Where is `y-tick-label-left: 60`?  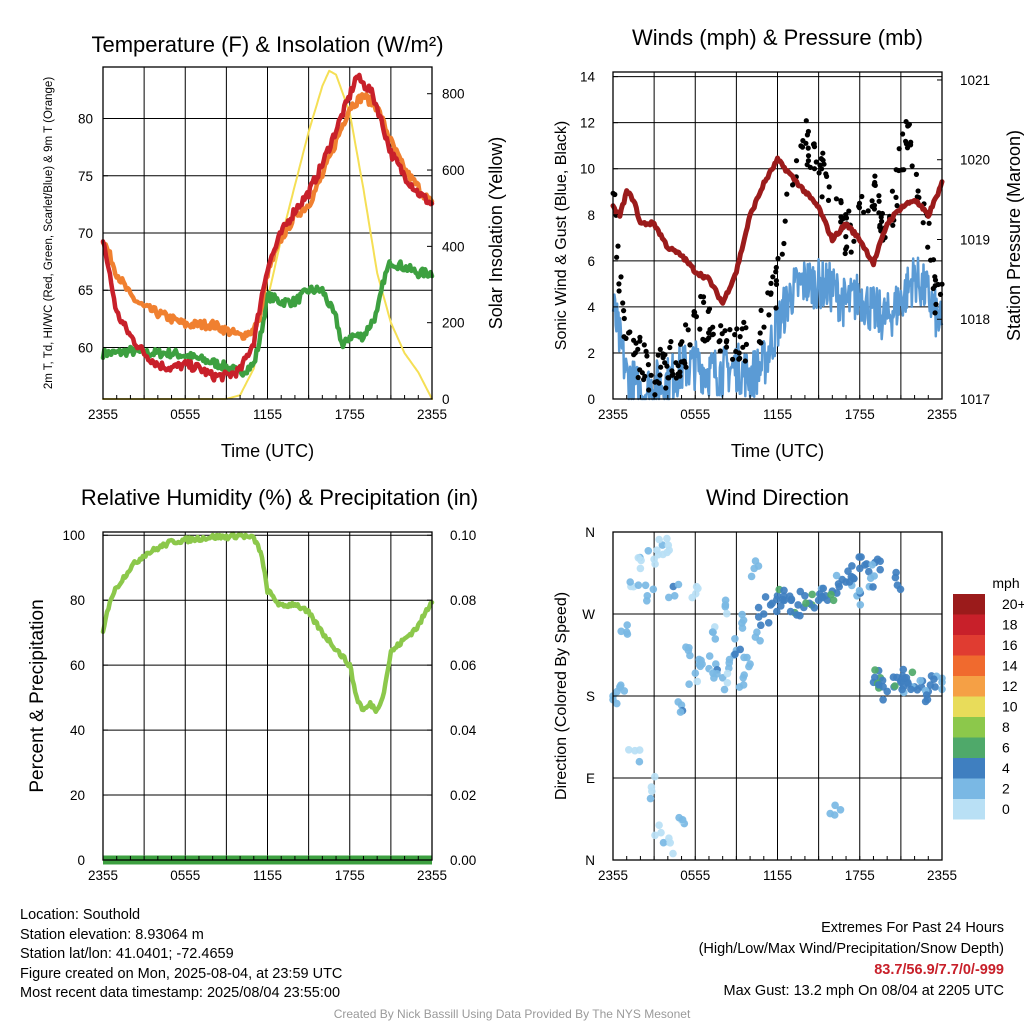
y-tick-label-left: 60 is located at coordinates (85, 347).